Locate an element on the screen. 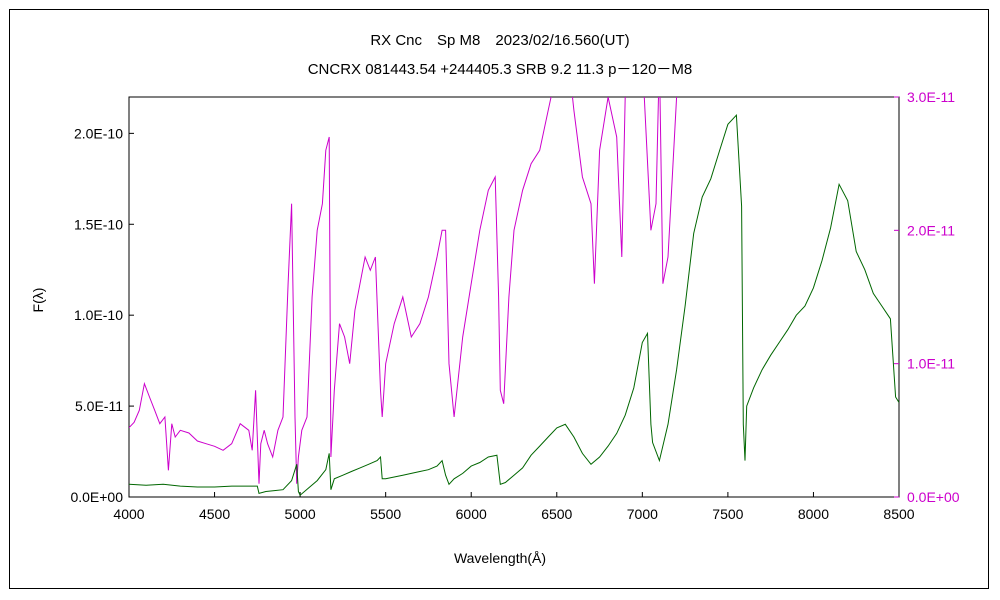  x-tick-label: 4000 is located at coordinates (128, 514).